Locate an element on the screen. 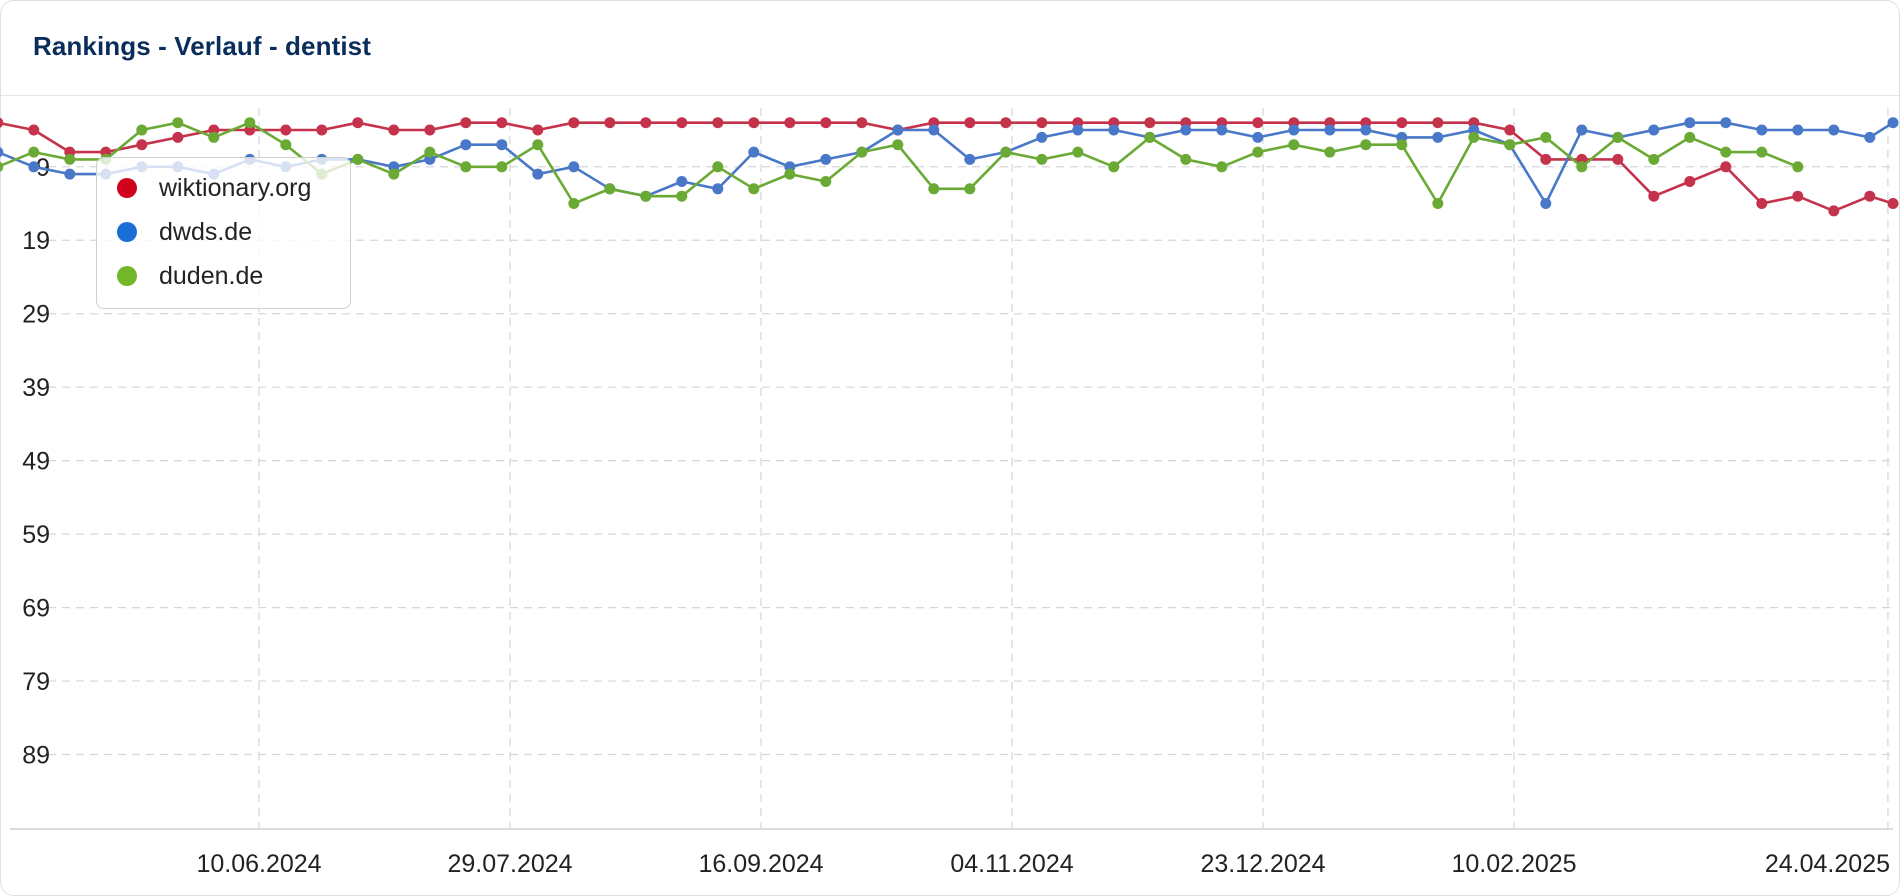  x-tick-label: 10.06.2024 is located at coordinates (258, 864).